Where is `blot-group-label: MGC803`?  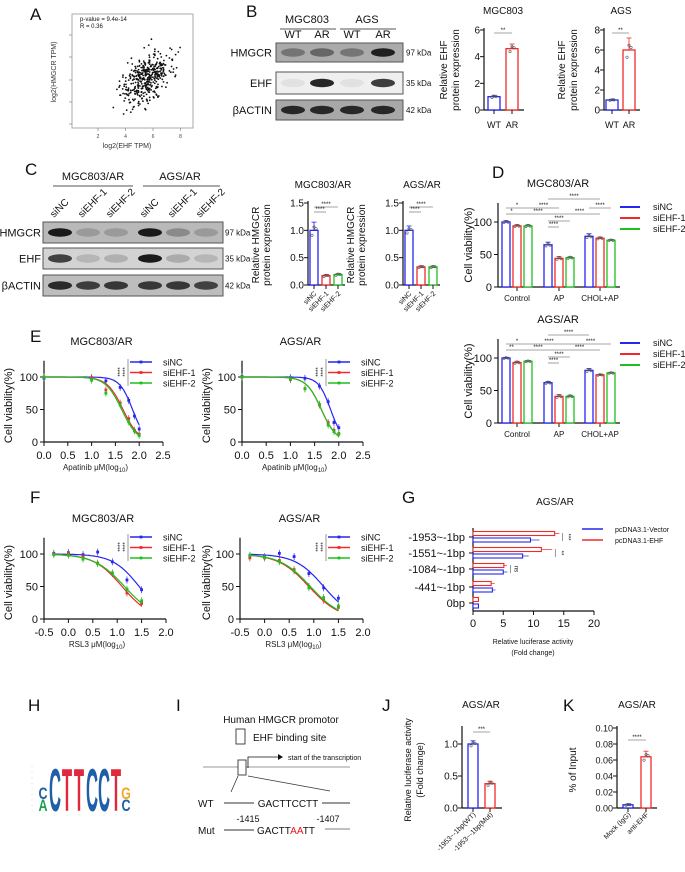 blot-group-label: MGC803 is located at coordinates (307, 20).